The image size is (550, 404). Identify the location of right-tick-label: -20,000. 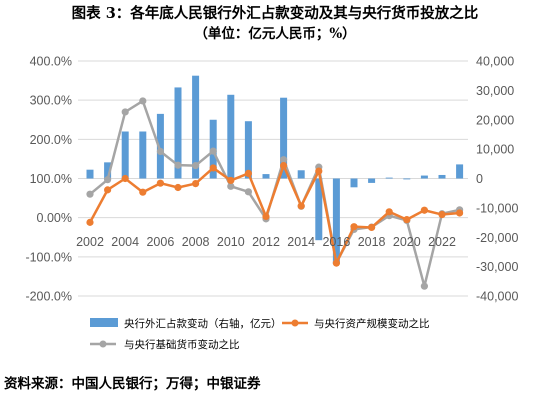
(497, 238).